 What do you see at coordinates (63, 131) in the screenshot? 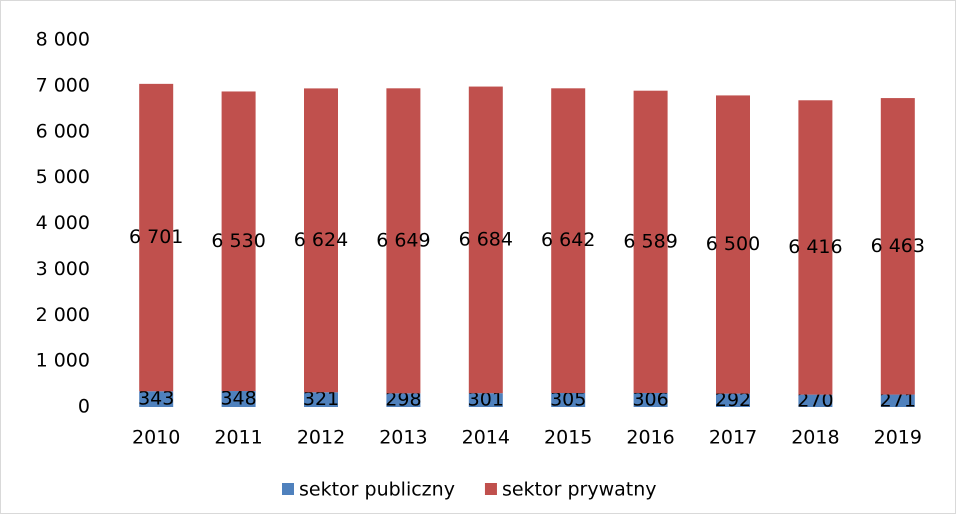
I see `y-tick-label: 6 000` at bounding box center [63, 131].